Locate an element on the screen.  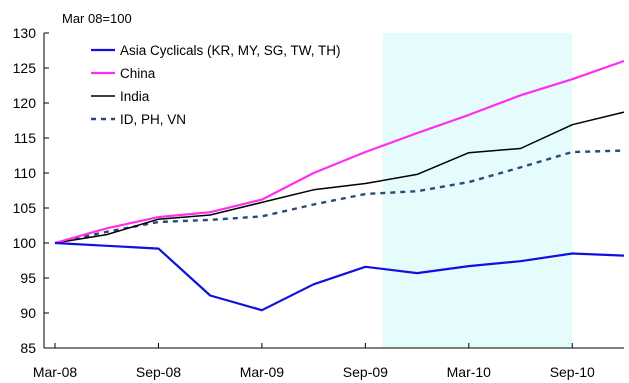
y-tick-label: 95 is located at coordinates (28, 278).